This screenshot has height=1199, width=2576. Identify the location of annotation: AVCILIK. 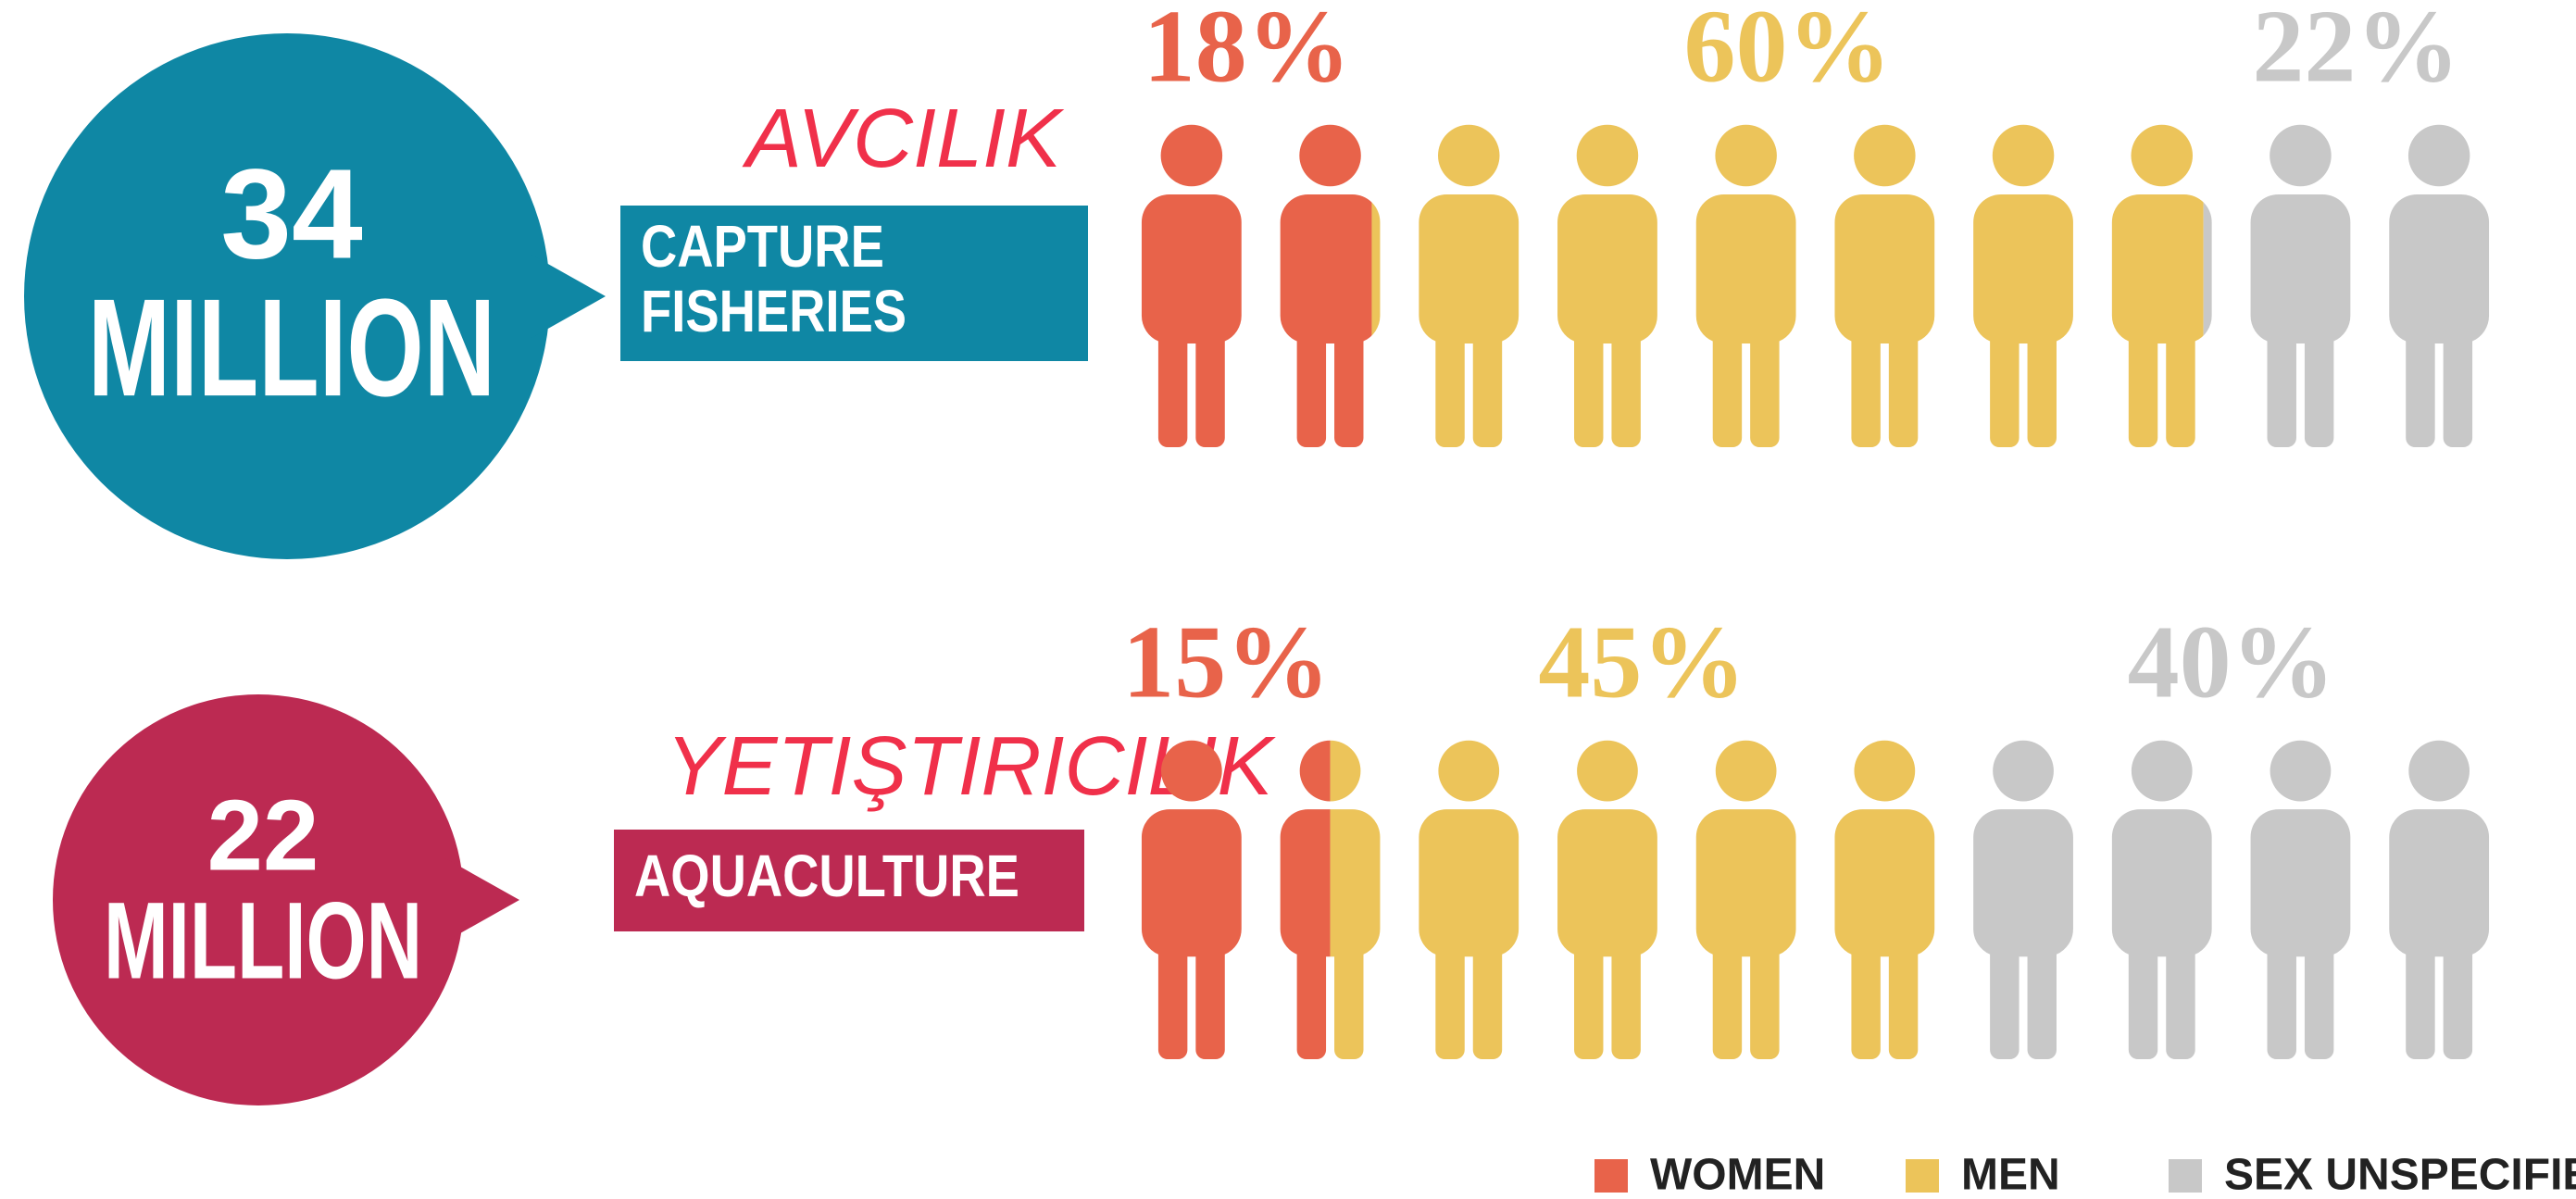
(903, 139).